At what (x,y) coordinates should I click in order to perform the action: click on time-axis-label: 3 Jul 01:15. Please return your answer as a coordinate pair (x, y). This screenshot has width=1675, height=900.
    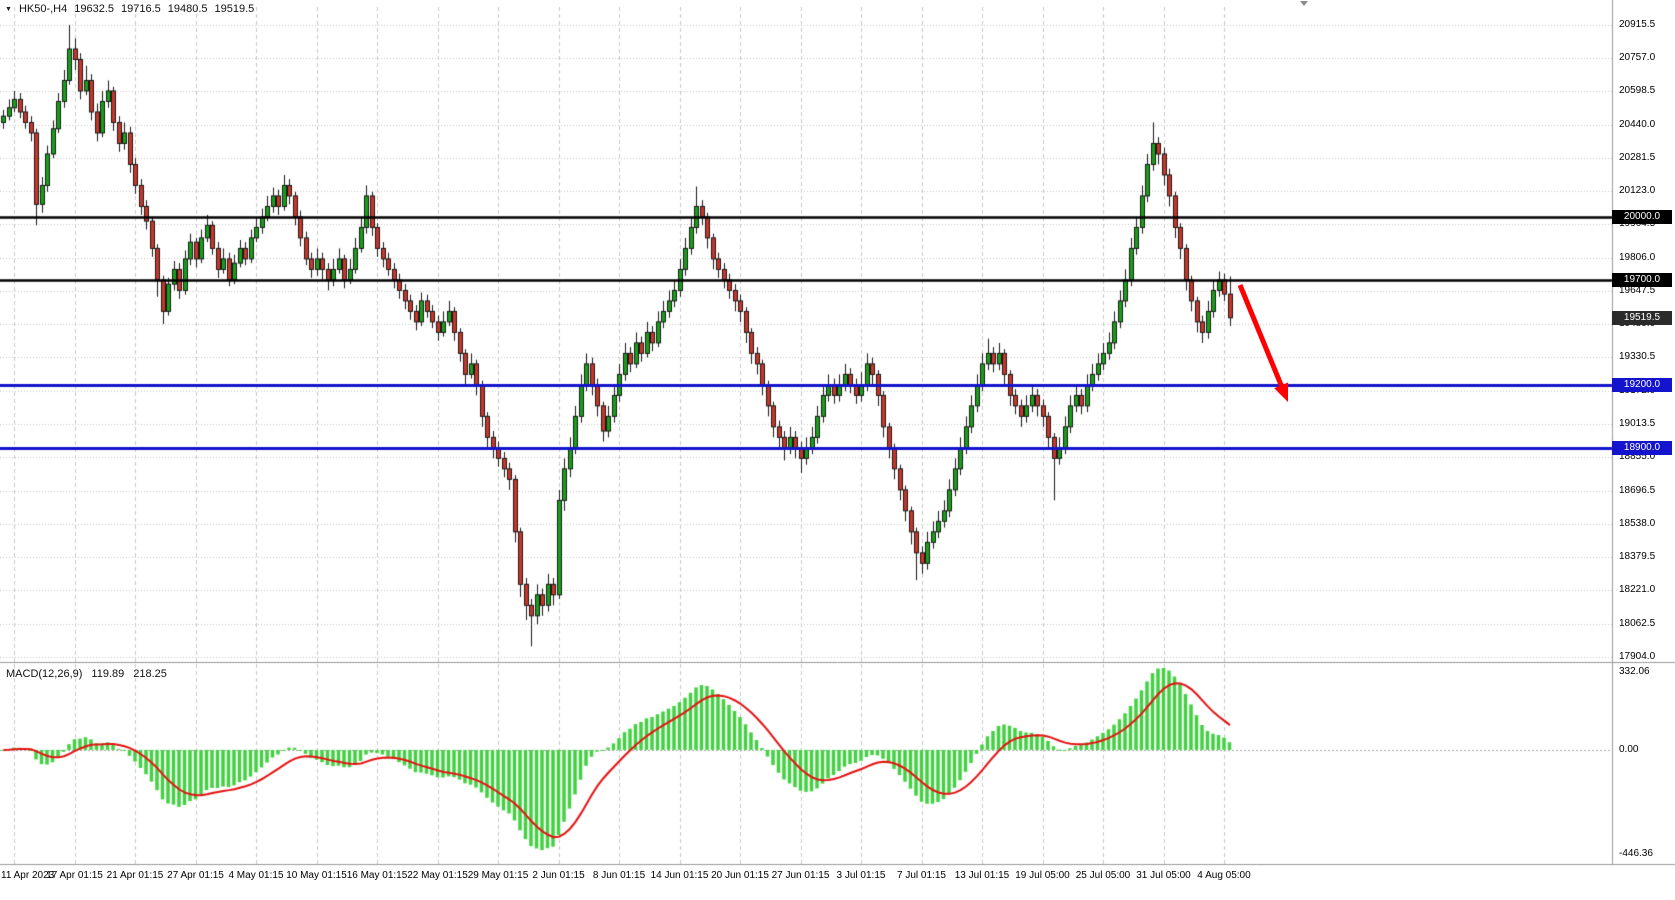
    Looking at the image, I should click on (861, 875).